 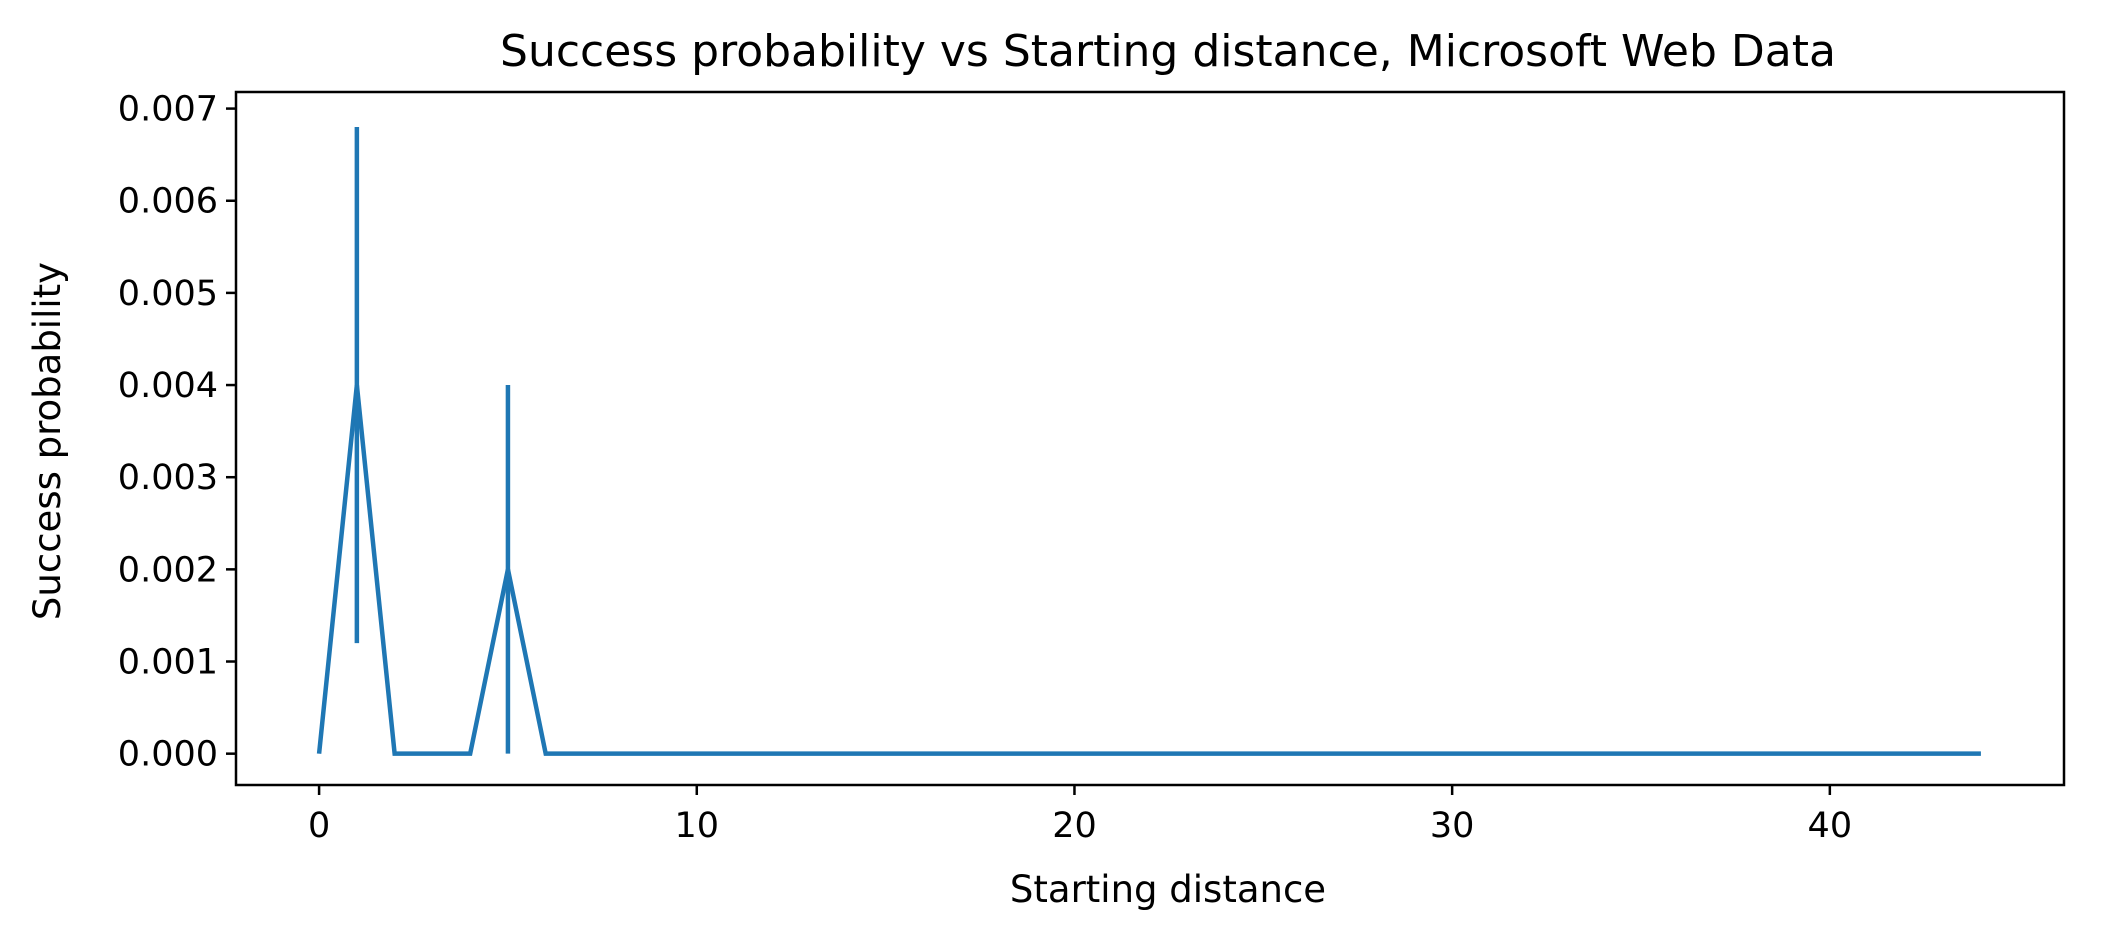 What do you see at coordinates (47, 441) in the screenshot?
I see `y-axis-label: Success probability` at bounding box center [47, 441].